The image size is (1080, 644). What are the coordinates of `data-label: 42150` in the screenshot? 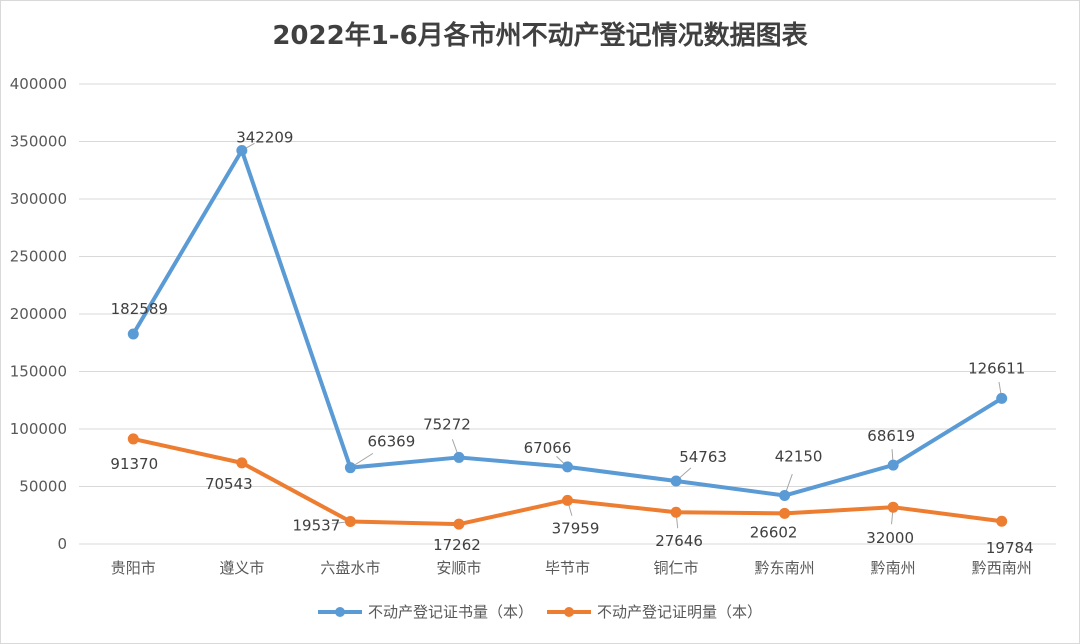 It's located at (799, 457).